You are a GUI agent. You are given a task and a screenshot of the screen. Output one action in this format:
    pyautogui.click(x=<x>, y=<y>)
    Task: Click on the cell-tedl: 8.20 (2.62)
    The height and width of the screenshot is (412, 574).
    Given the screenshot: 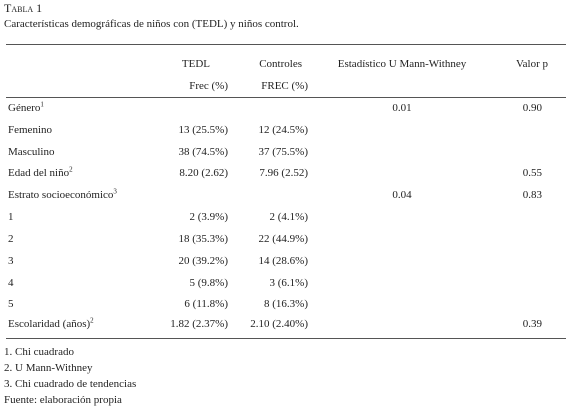 What is the action you would take?
    pyautogui.click(x=203, y=173)
    